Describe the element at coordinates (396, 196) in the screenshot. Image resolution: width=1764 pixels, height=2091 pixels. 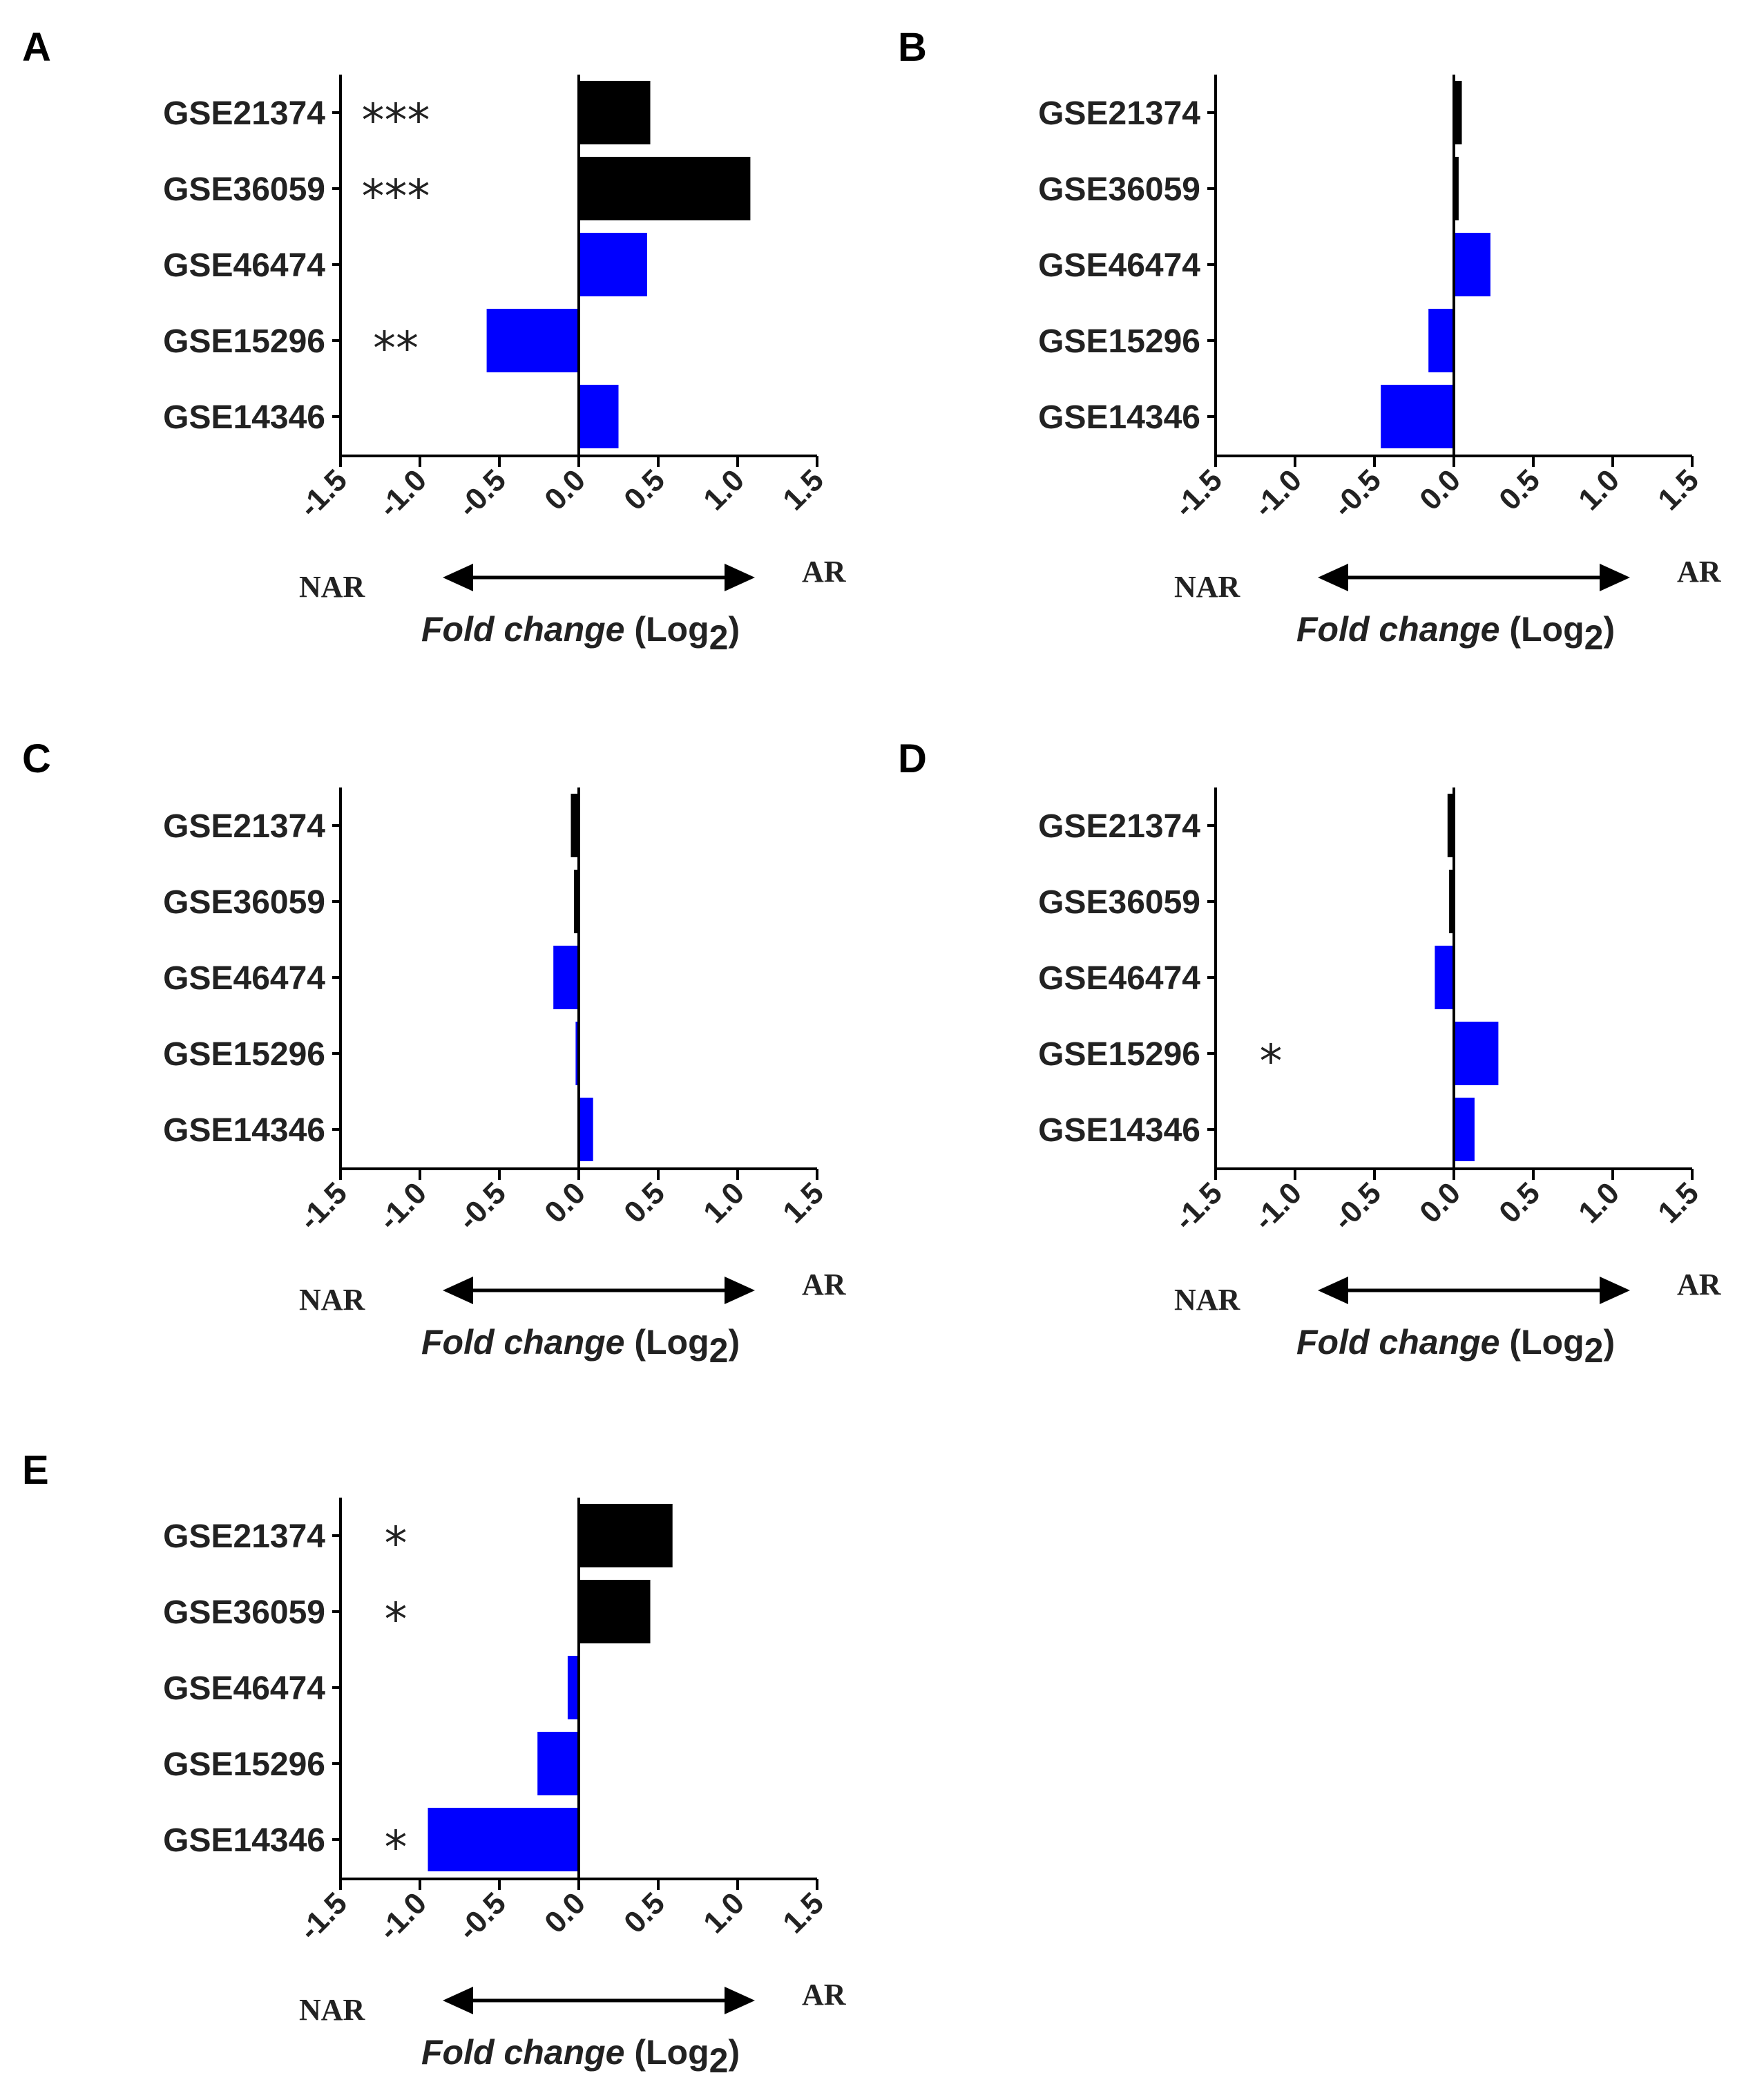
I see `significance-marker: ***` at that location.